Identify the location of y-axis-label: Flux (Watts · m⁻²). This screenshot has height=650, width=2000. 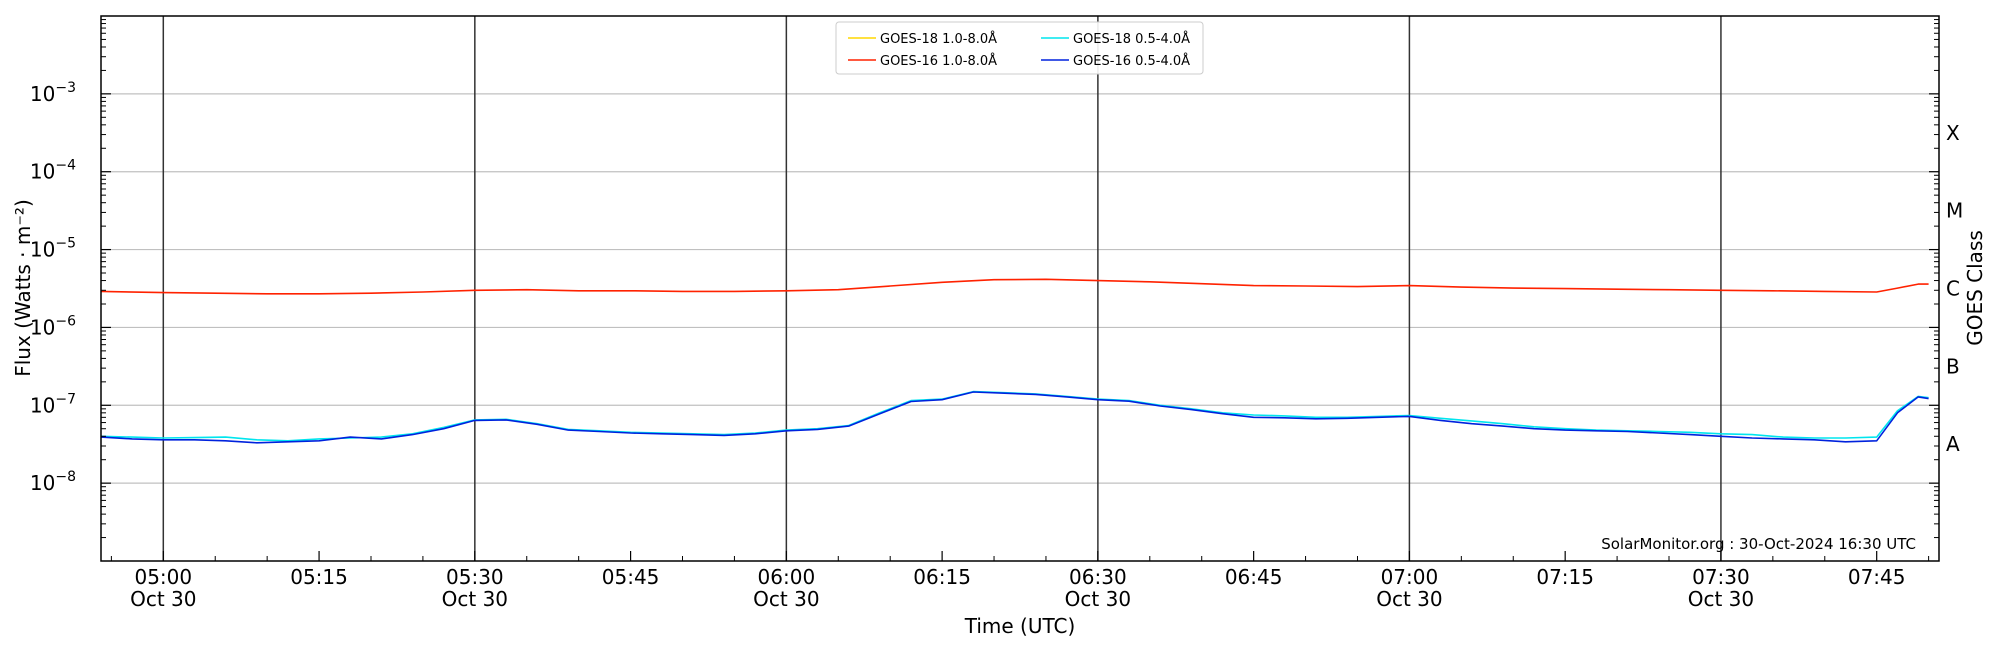
(23, 288).